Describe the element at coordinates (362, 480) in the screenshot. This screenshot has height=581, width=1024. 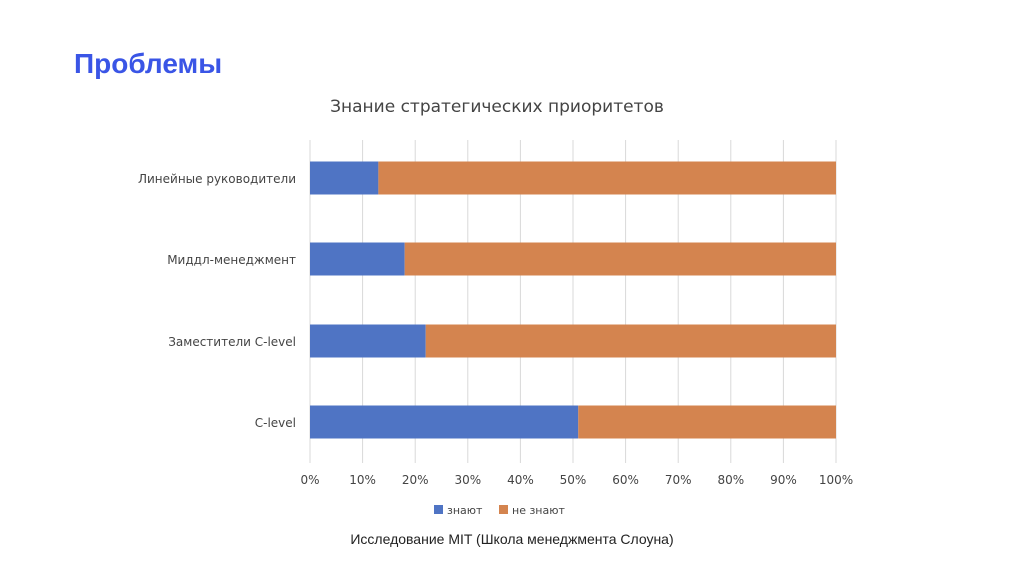
I see `x-tick-label: 10%` at that location.